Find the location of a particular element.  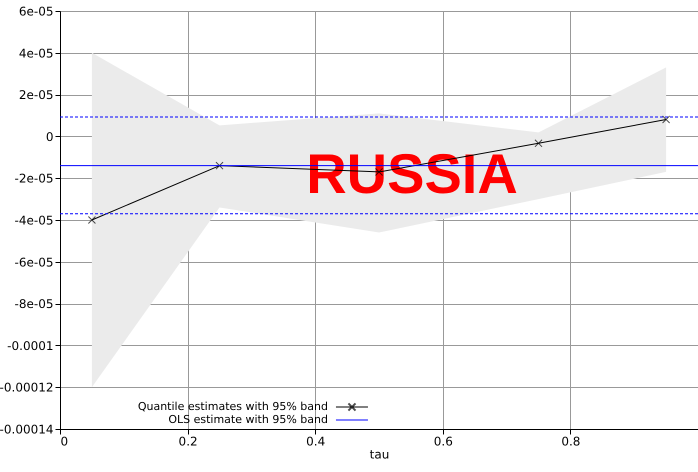

x-tick-label: 0.8 is located at coordinates (570, 441).